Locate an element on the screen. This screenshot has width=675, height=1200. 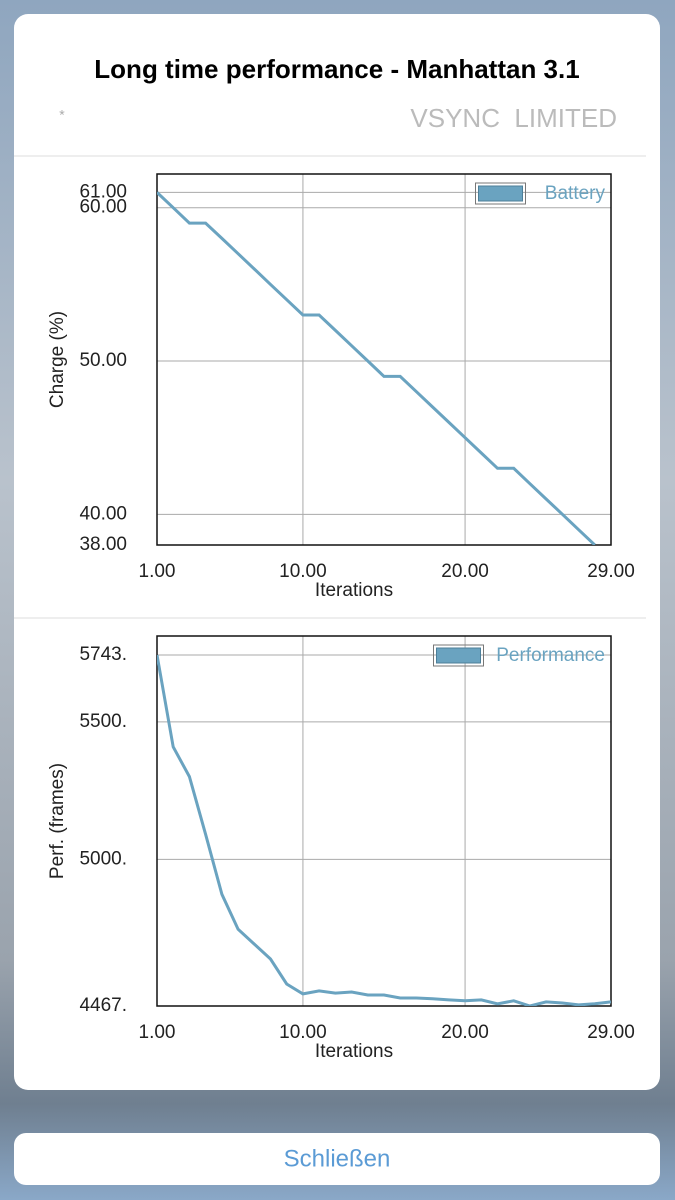
title: Long time performance - Manhattan 3.1 is located at coordinates (336, 69).